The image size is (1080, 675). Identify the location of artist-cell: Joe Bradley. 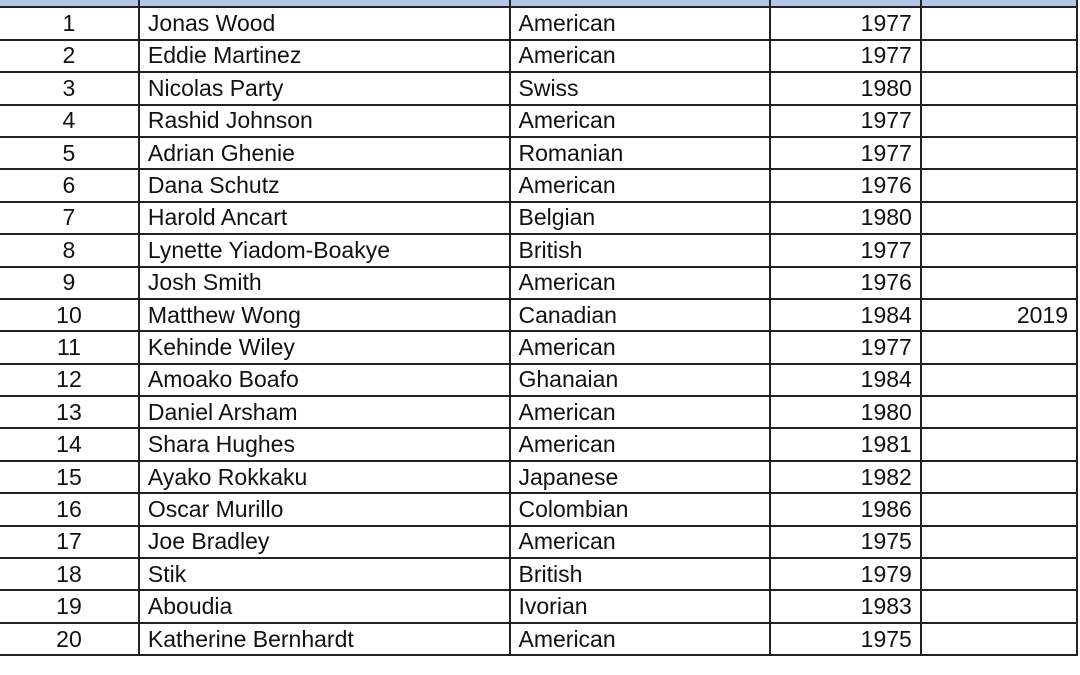
(324, 542).